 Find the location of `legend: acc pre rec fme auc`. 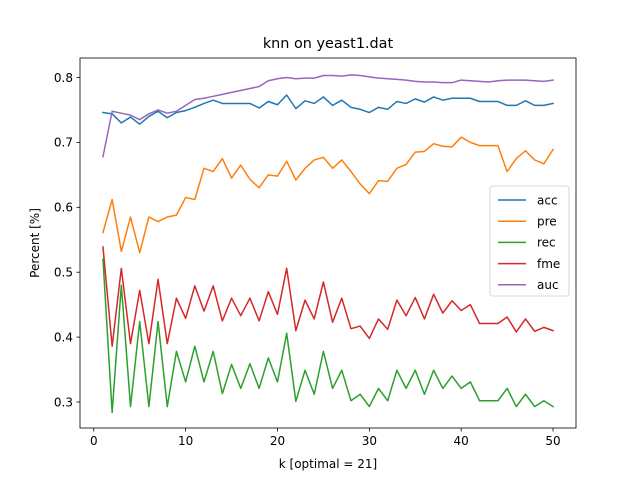

legend: acc pre rec fme auc is located at coordinates (529, 241).